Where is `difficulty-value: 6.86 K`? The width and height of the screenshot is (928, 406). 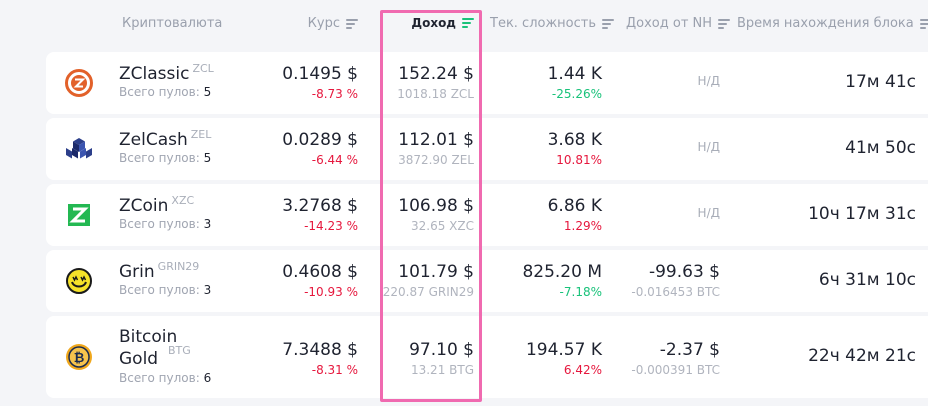 difficulty-value: 6.86 K is located at coordinates (574, 206).